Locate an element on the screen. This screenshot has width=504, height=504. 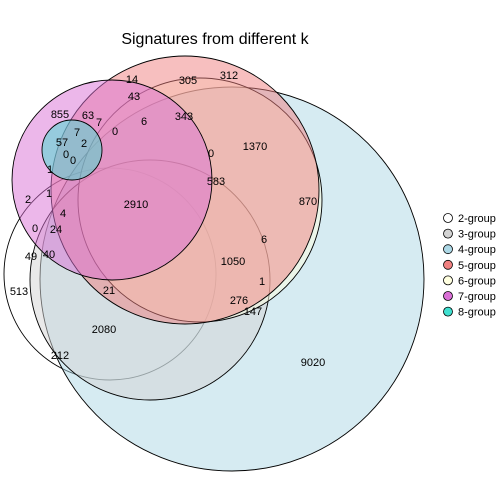
legend-label-6-group: 6-group is located at coordinates (477, 281).